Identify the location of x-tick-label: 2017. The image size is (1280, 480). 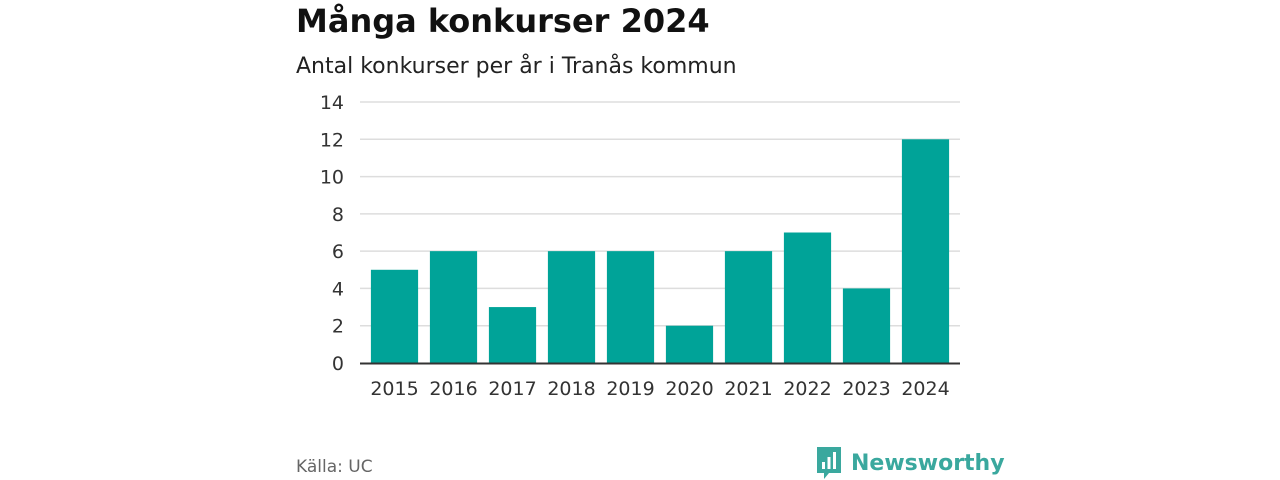
(512, 389).